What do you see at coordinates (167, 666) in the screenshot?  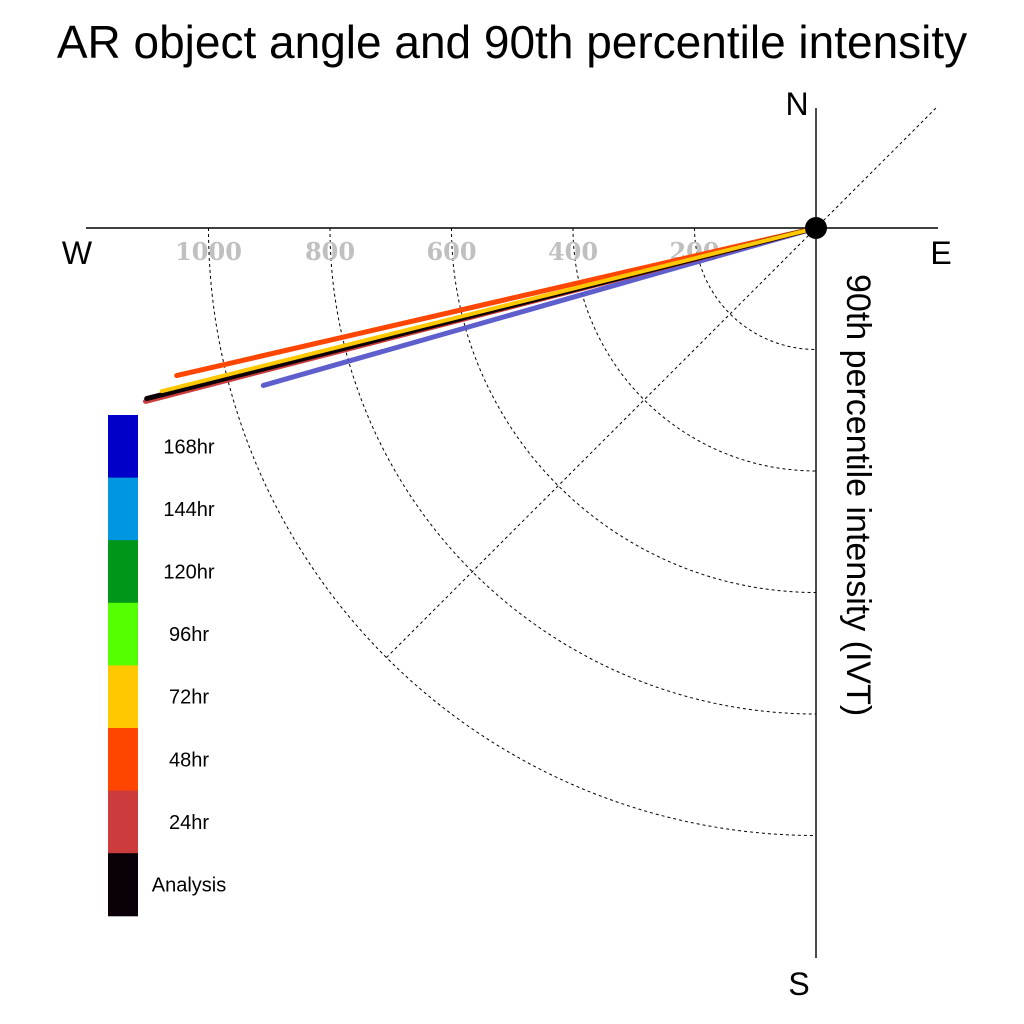 I see `colorbar-legend: 168hr 144hr 120hr 96hr 72hr 48hr 24hr Analysis` at bounding box center [167, 666].